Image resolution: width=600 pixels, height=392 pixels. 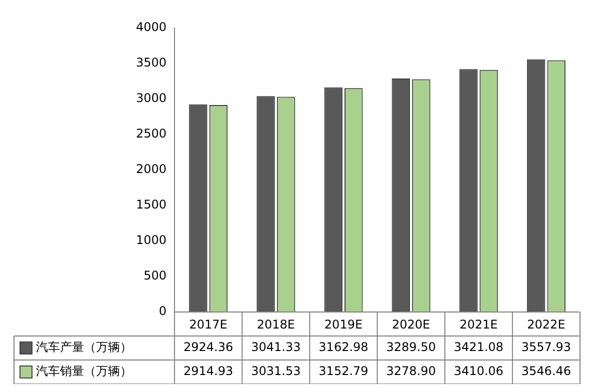 I want to click on y-tick-label: 500, so click(x=155, y=275).